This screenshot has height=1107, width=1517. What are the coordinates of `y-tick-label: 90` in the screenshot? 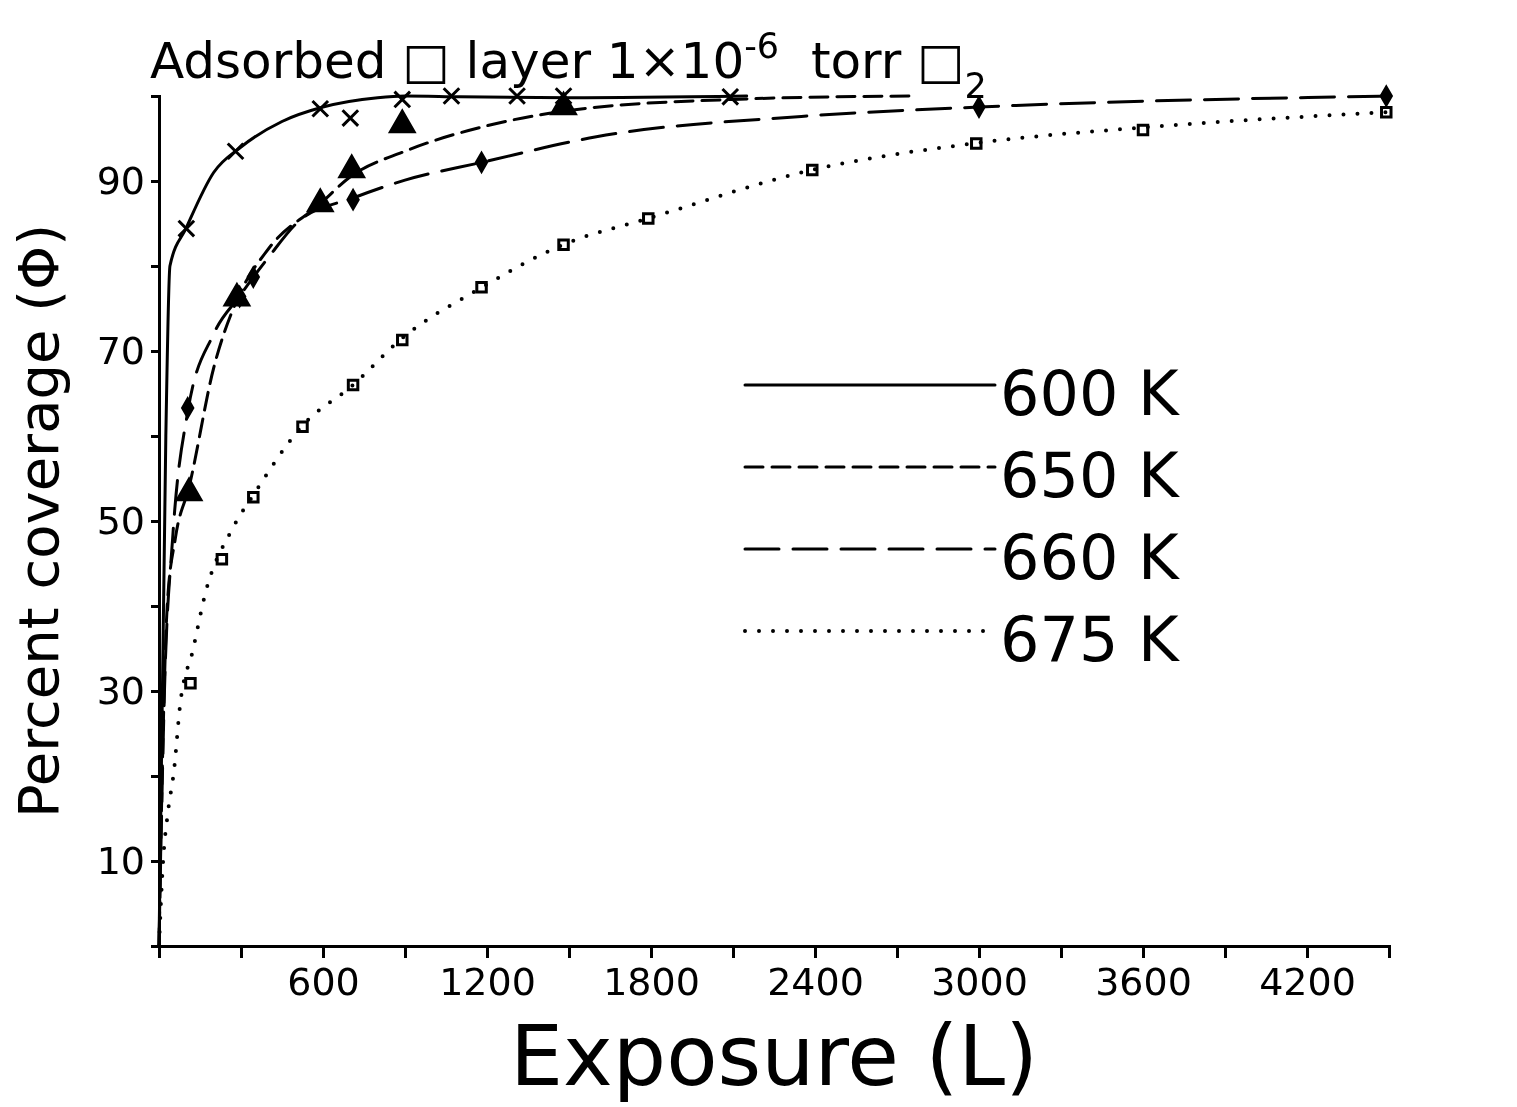 It's located at (120, 180).